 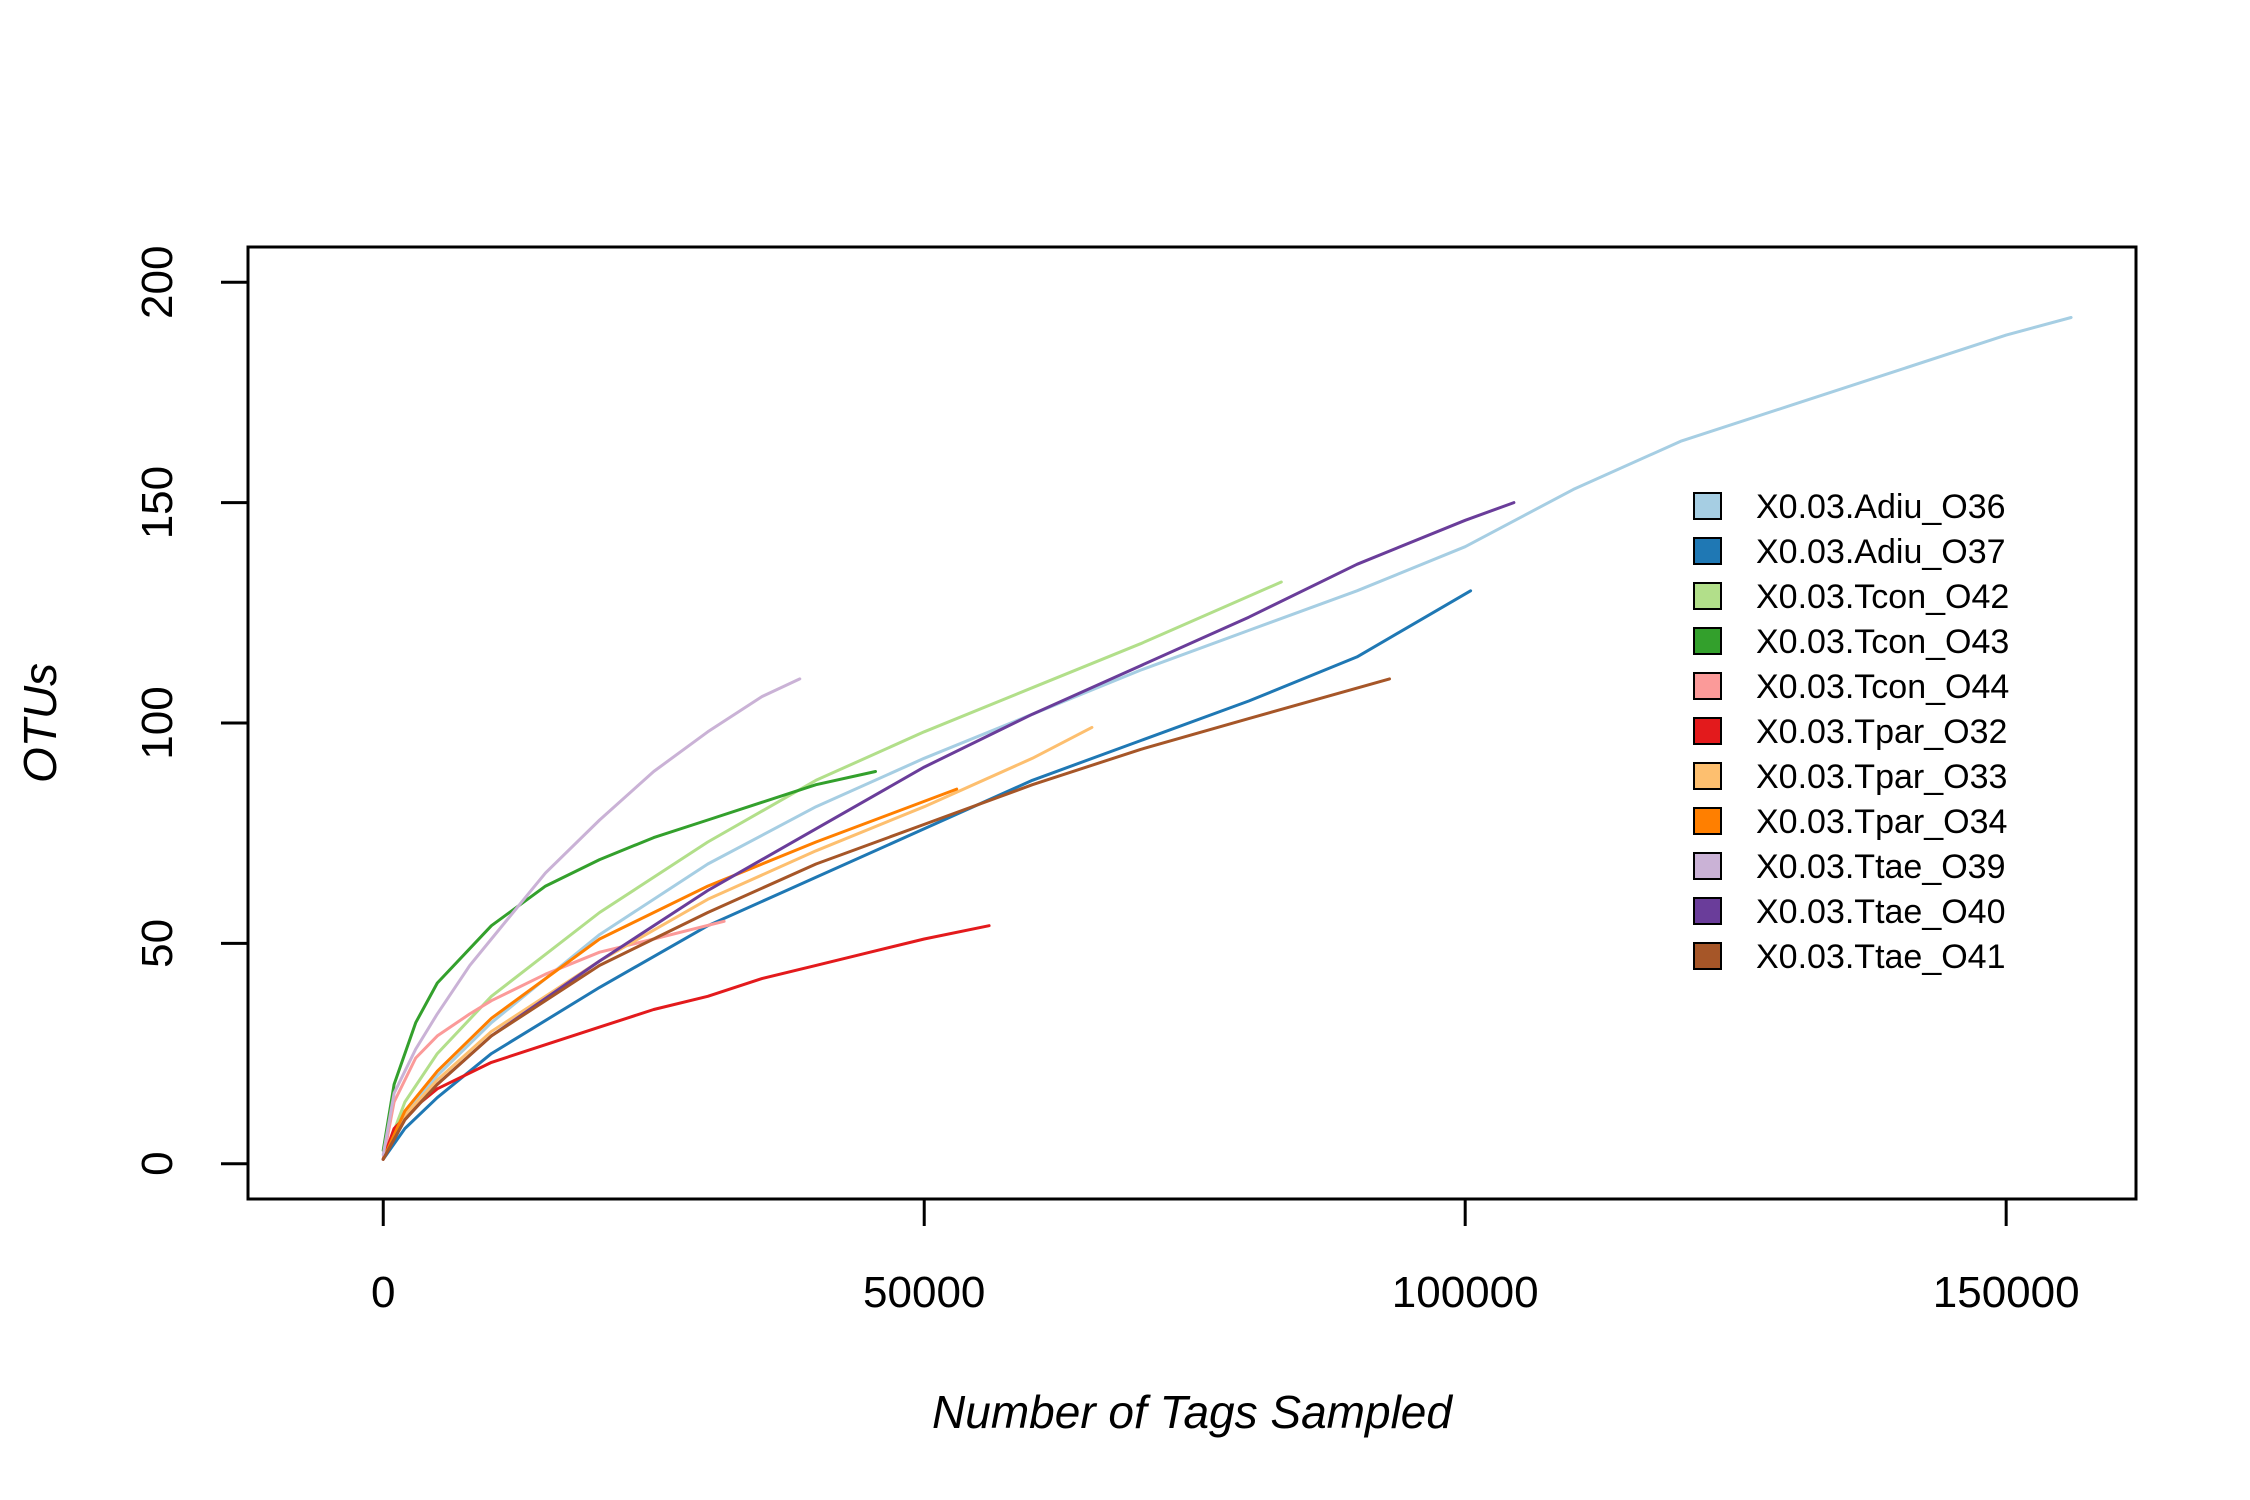 I want to click on legend-swatch-X0.03.Adiu_O36, so click(x=1707, y=506).